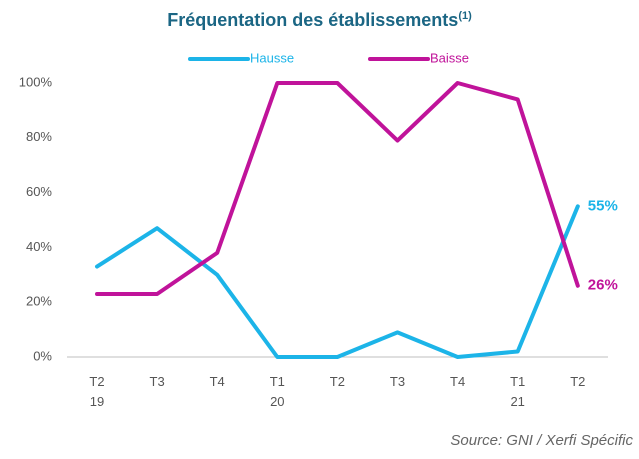  I want to click on y-tick-label: 0%, so click(42, 355).